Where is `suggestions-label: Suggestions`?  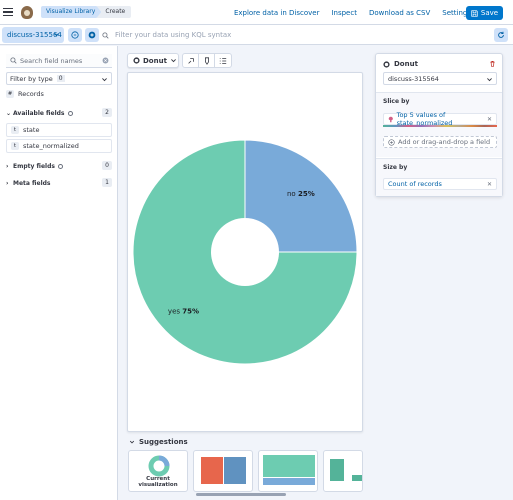
suggestions-label: Suggestions is located at coordinates (163, 442).